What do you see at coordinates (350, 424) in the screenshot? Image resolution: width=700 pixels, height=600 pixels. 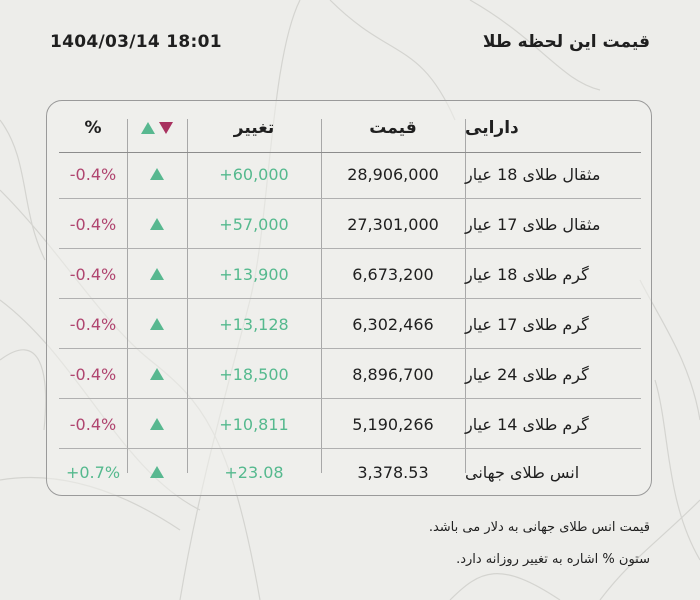 I see `table-row: -0.4% +10,811 5,190,266 گرم طلای 14 عیار` at bounding box center [350, 424].